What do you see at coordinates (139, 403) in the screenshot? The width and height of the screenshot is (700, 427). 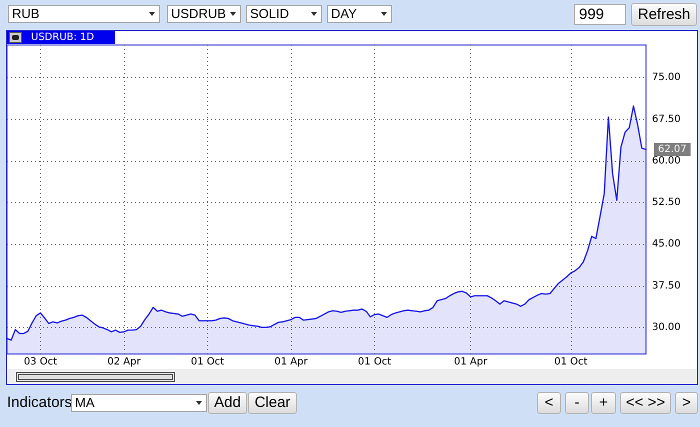 I see `indicator-dropdown: MA` at bounding box center [139, 403].